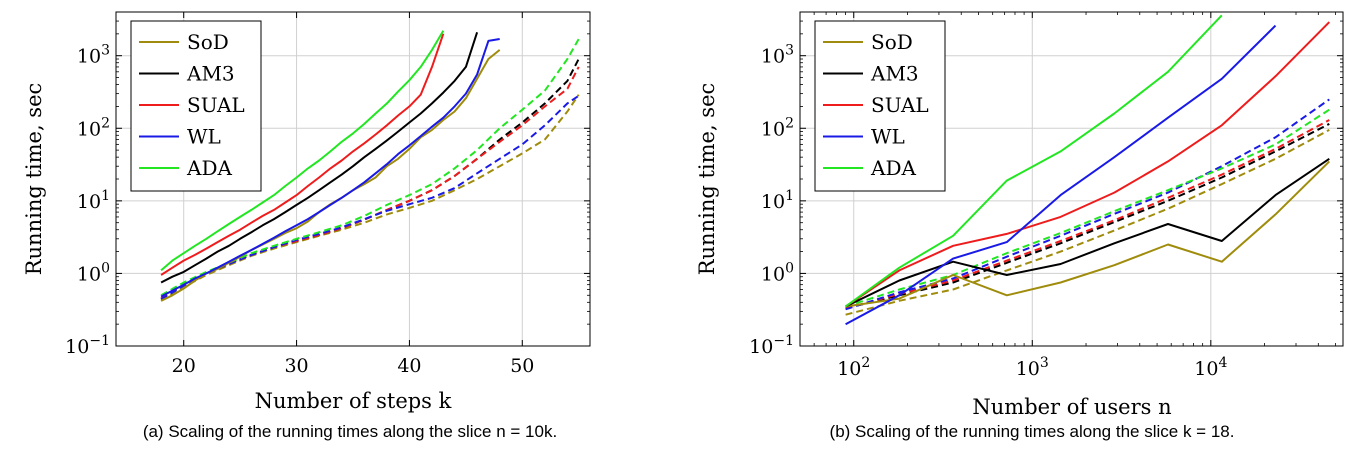 Image resolution: width=1356 pixels, height=455 pixels. Describe the element at coordinates (522, 366) in the screenshot. I see `x-tick-label: 50` at that location.